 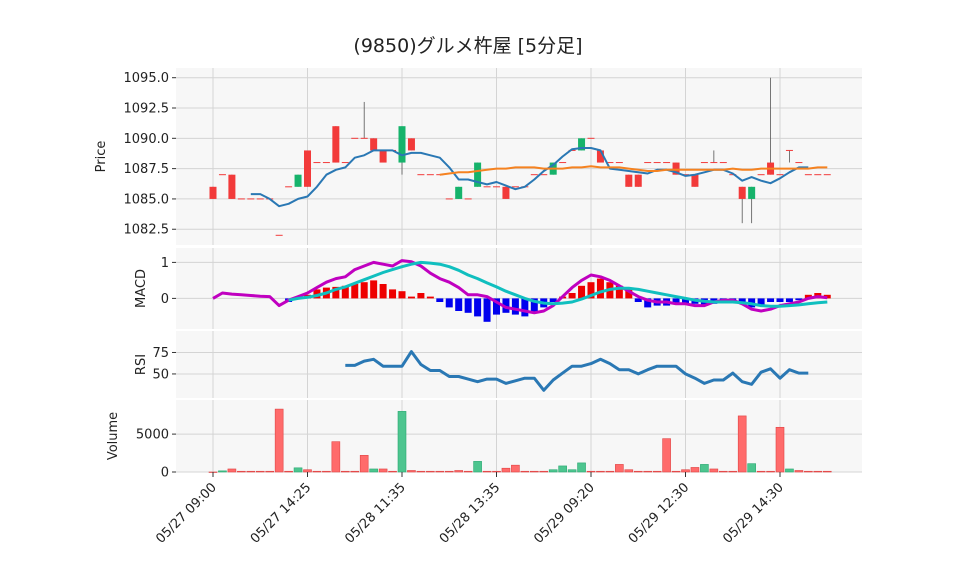 What do you see at coordinates (165, 299) in the screenshot?
I see `macd-ytick-label-0: 0` at bounding box center [165, 299].